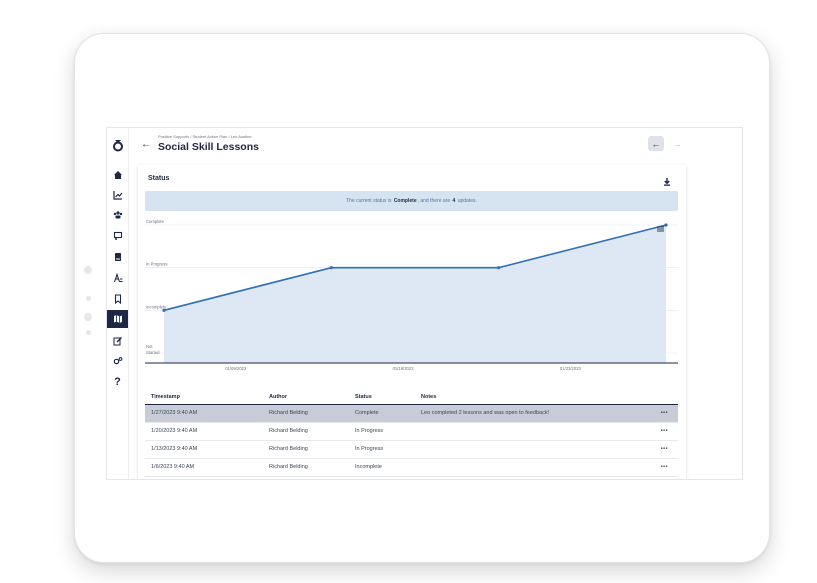 Image resolution: width=817 pixels, height=583 pixels. Describe the element at coordinates (155, 221) in the screenshot. I see `y-tick-label: Complete` at that location.